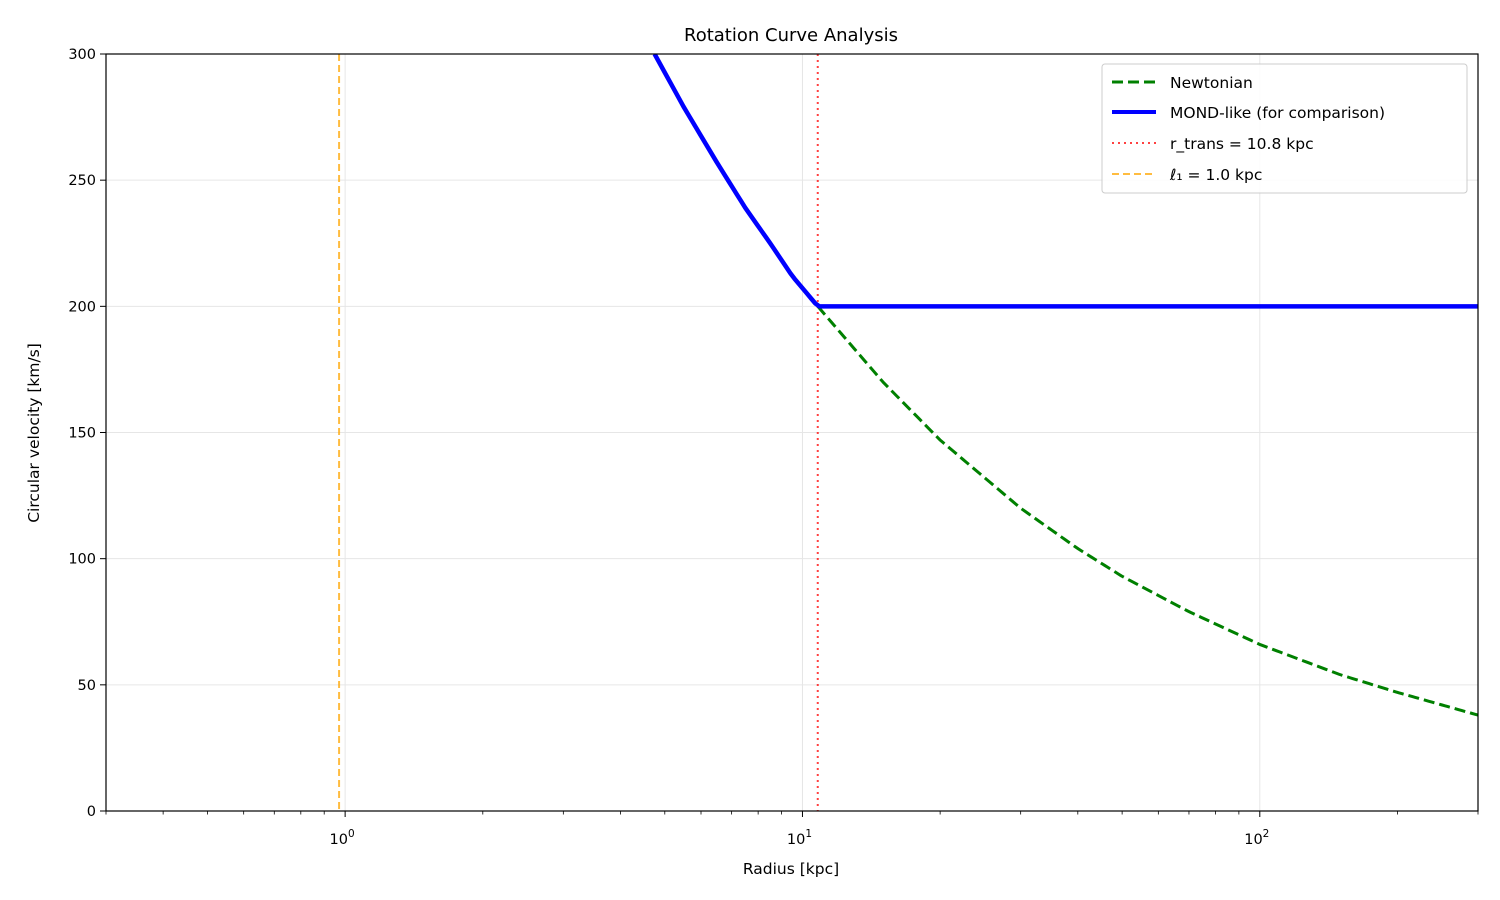 The image size is (1500, 900). Describe the element at coordinates (82, 181) in the screenshot. I see `y-tick-label: 250` at that location.